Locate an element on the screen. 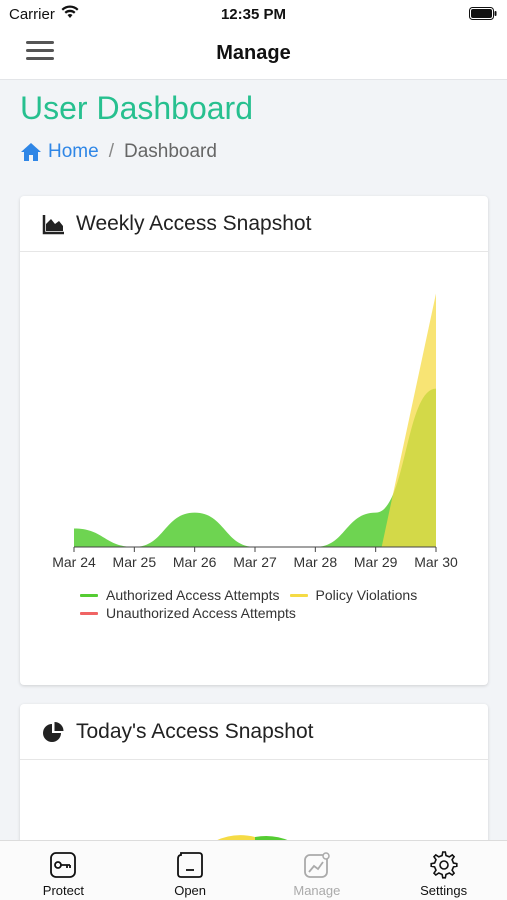 Image resolution: width=507 pixels, height=900 pixels. tab-protect-label: Protect is located at coordinates (63, 890).